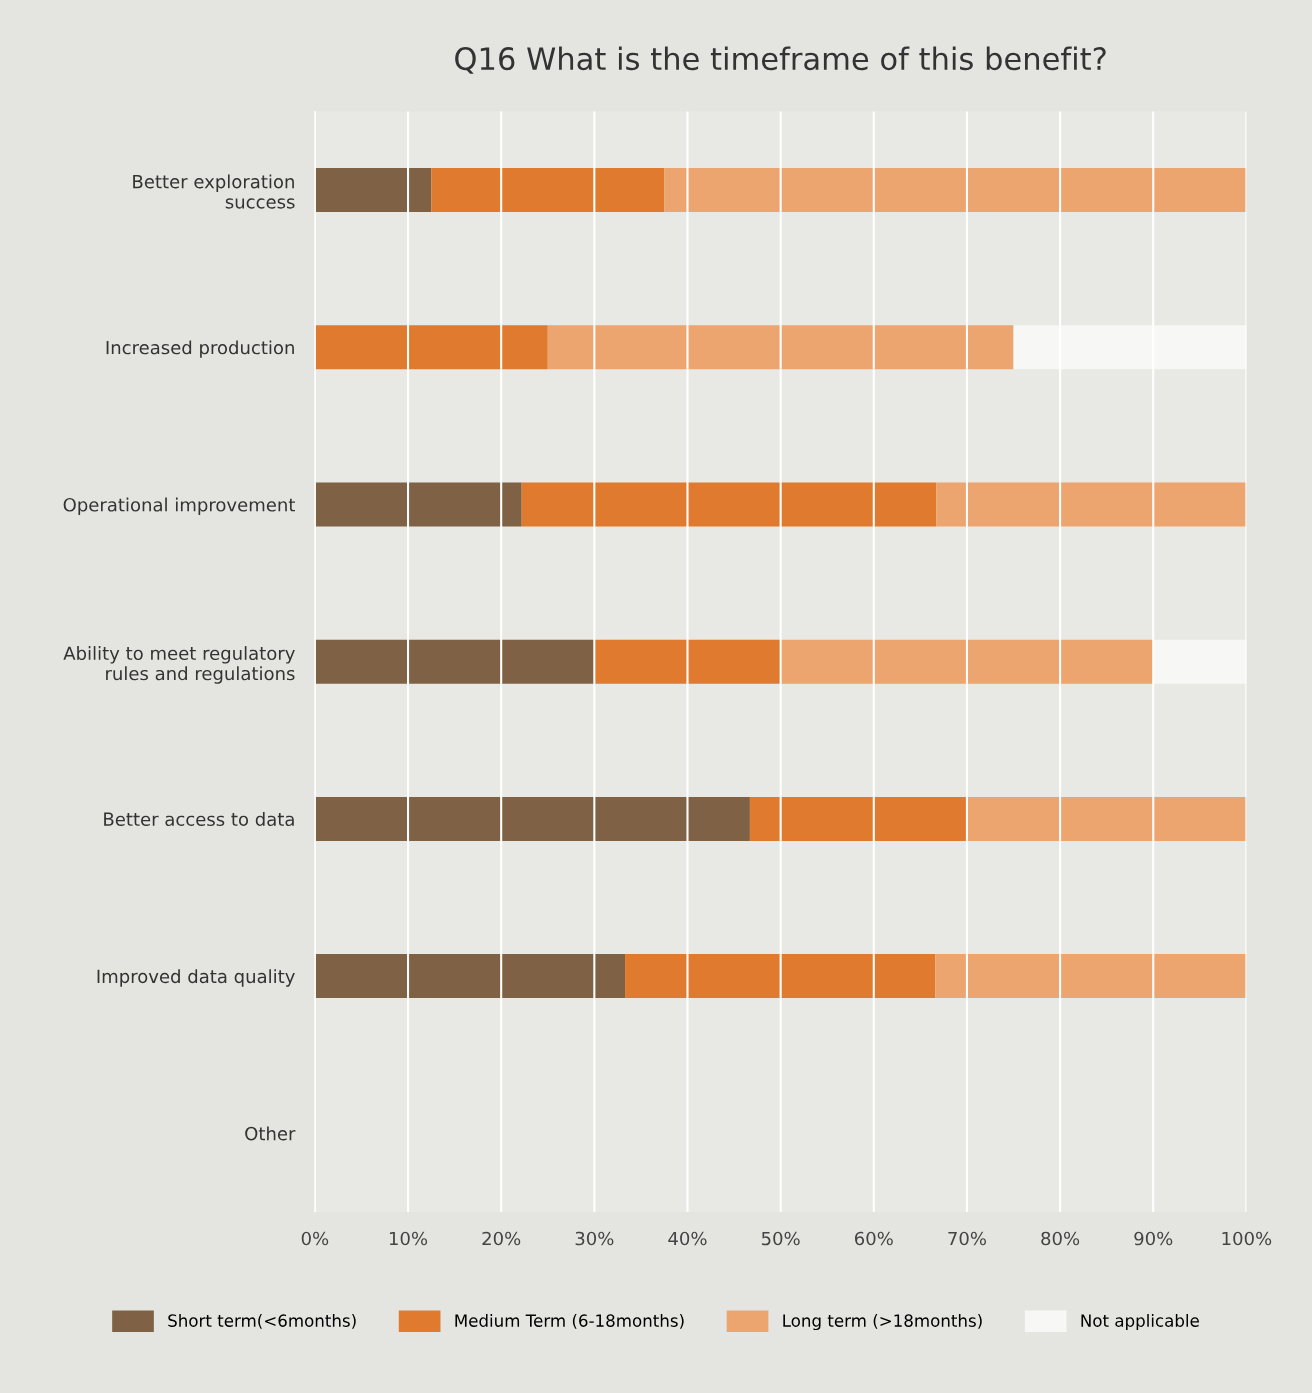 This screenshot has width=1312, height=1393. I want to click on x-tick-label: 60%, so click(873, 1238).